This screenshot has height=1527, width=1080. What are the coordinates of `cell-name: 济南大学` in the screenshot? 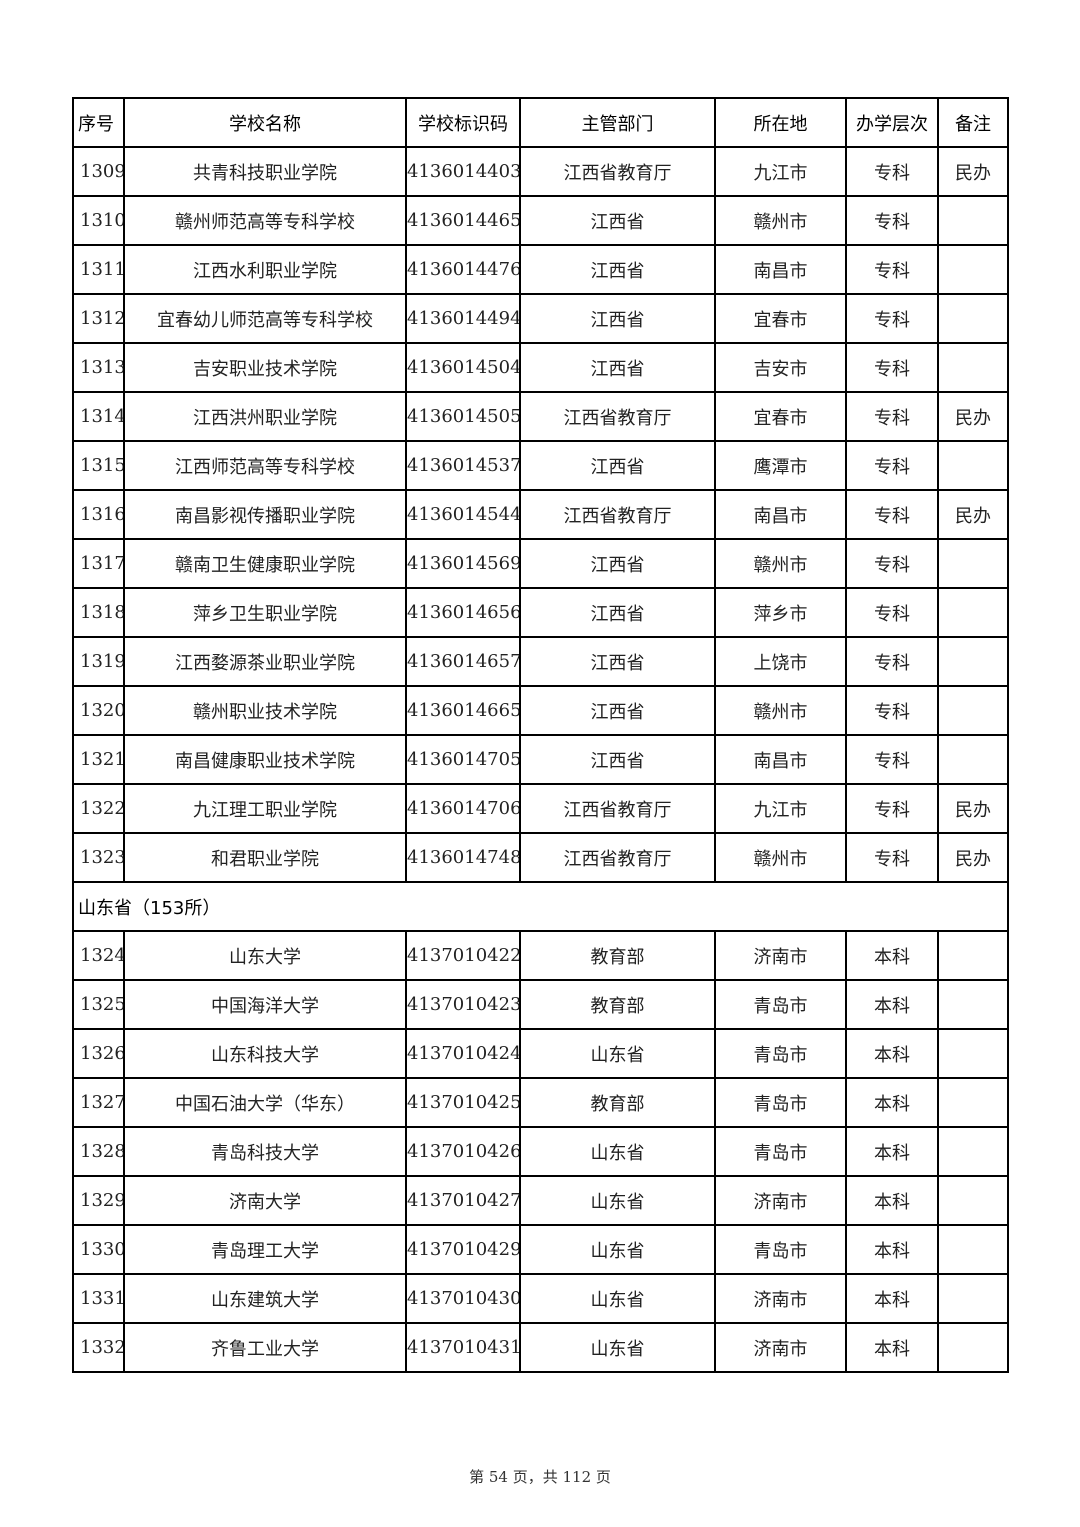 It's located at (265, 1200).